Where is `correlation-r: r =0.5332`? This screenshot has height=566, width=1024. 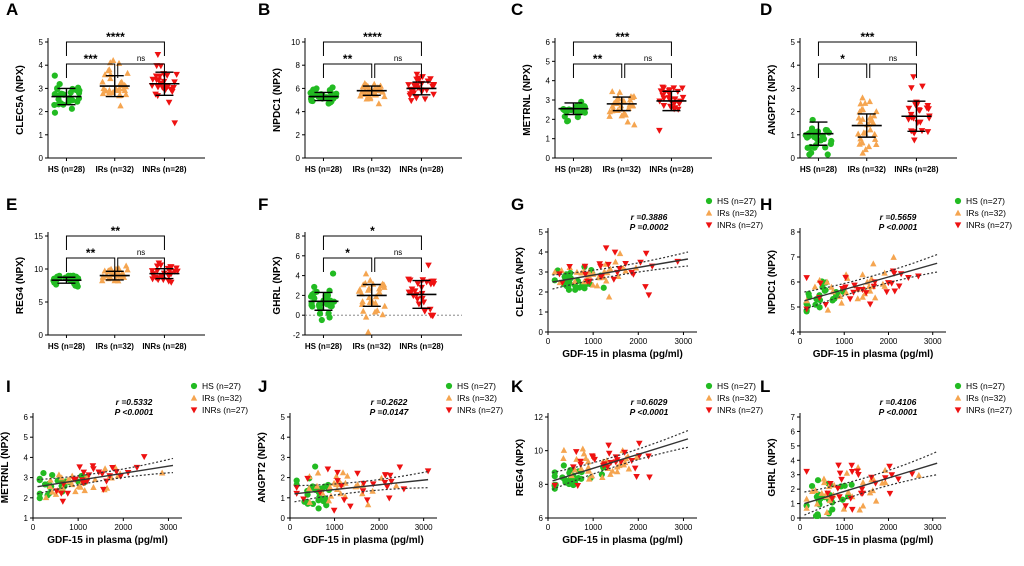
correlation-r: r =0.5332 is located at coordinates (134, 402).